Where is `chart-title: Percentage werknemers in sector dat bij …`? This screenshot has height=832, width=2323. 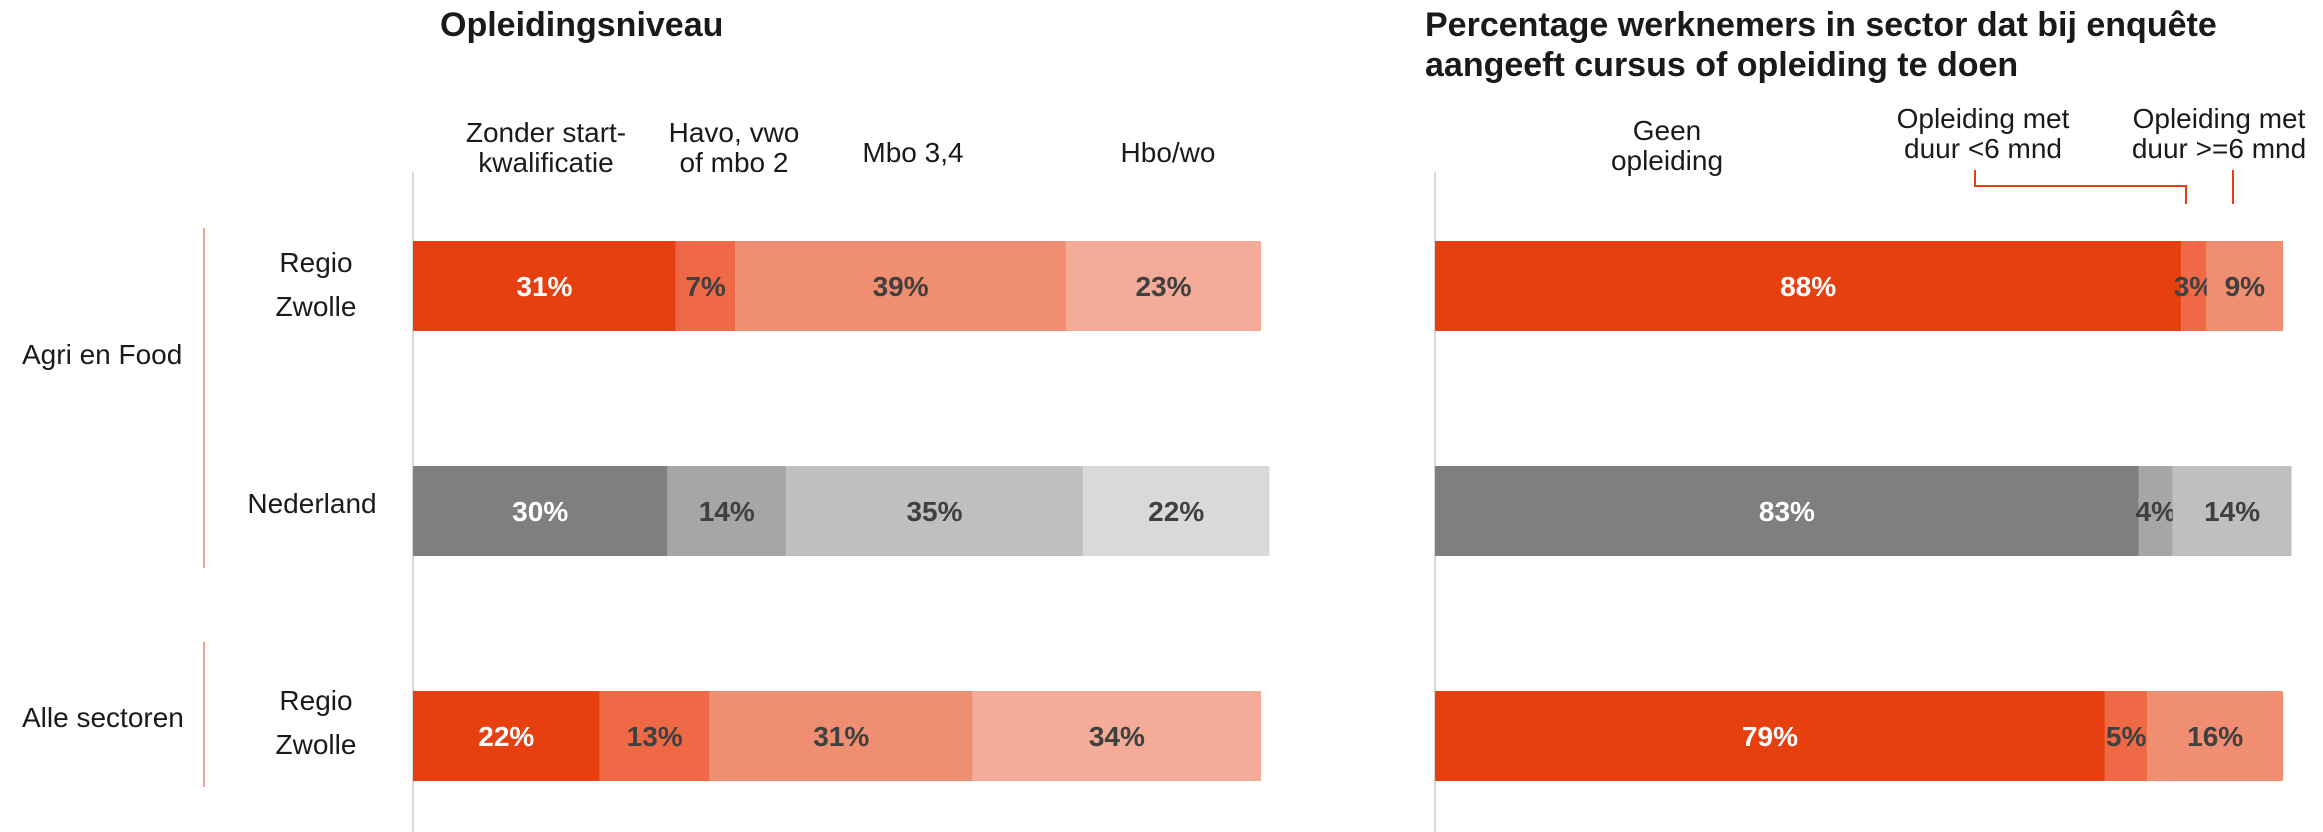 chart-title: Percentage werknemers in sector dat bij … is located at coordinates (1821, 45).